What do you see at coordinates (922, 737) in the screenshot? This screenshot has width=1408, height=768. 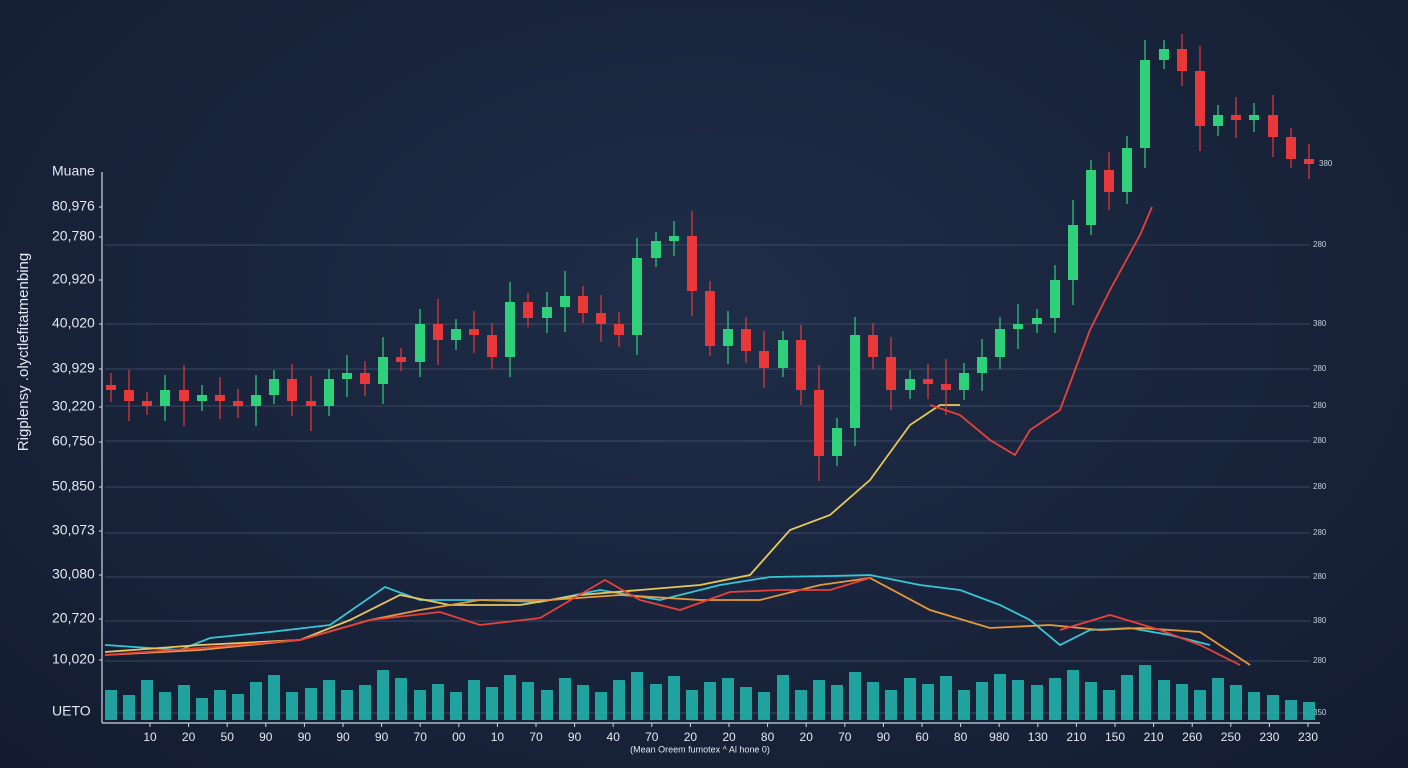 I see `x-tick-label: 60` at bounding box center [922, 737].